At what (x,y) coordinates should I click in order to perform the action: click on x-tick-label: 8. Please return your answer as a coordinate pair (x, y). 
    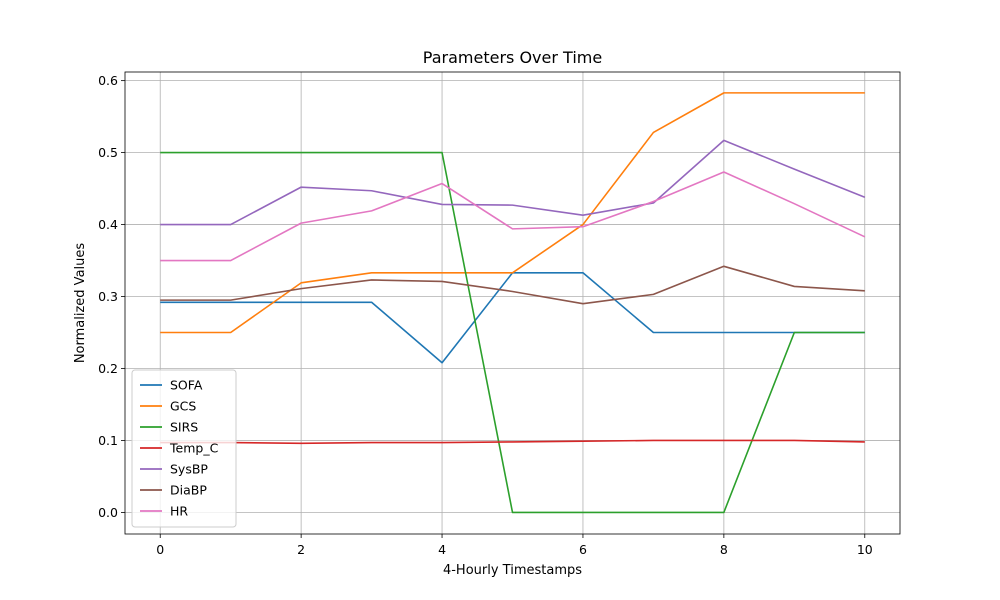
    Looking at the image, I should click on (724, 549).